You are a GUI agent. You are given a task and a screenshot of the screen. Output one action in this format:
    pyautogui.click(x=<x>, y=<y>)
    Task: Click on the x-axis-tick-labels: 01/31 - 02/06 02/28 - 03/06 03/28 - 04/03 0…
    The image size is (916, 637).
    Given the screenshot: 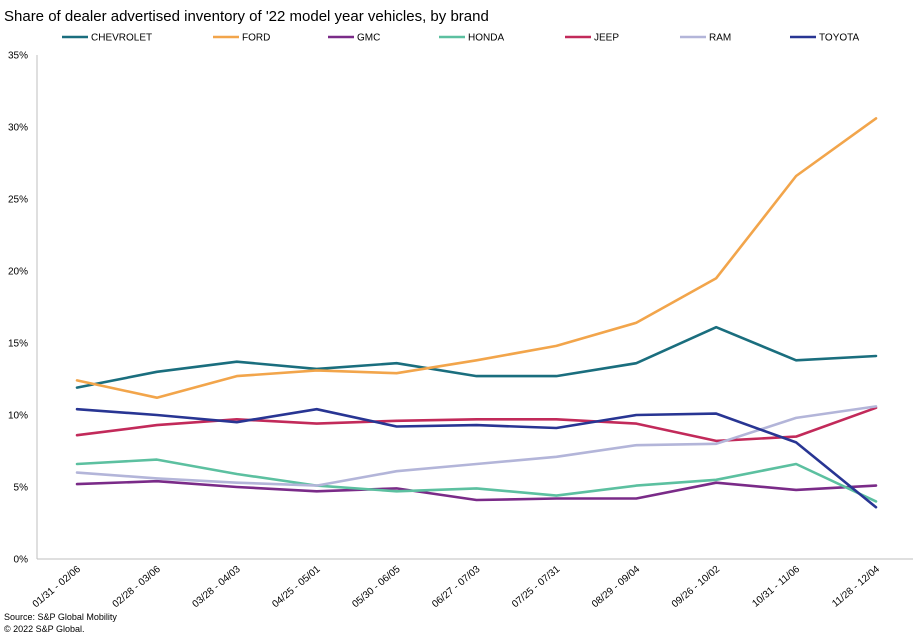 What is the action you would take?
    pyautogui.click(x=457, y=587)
    